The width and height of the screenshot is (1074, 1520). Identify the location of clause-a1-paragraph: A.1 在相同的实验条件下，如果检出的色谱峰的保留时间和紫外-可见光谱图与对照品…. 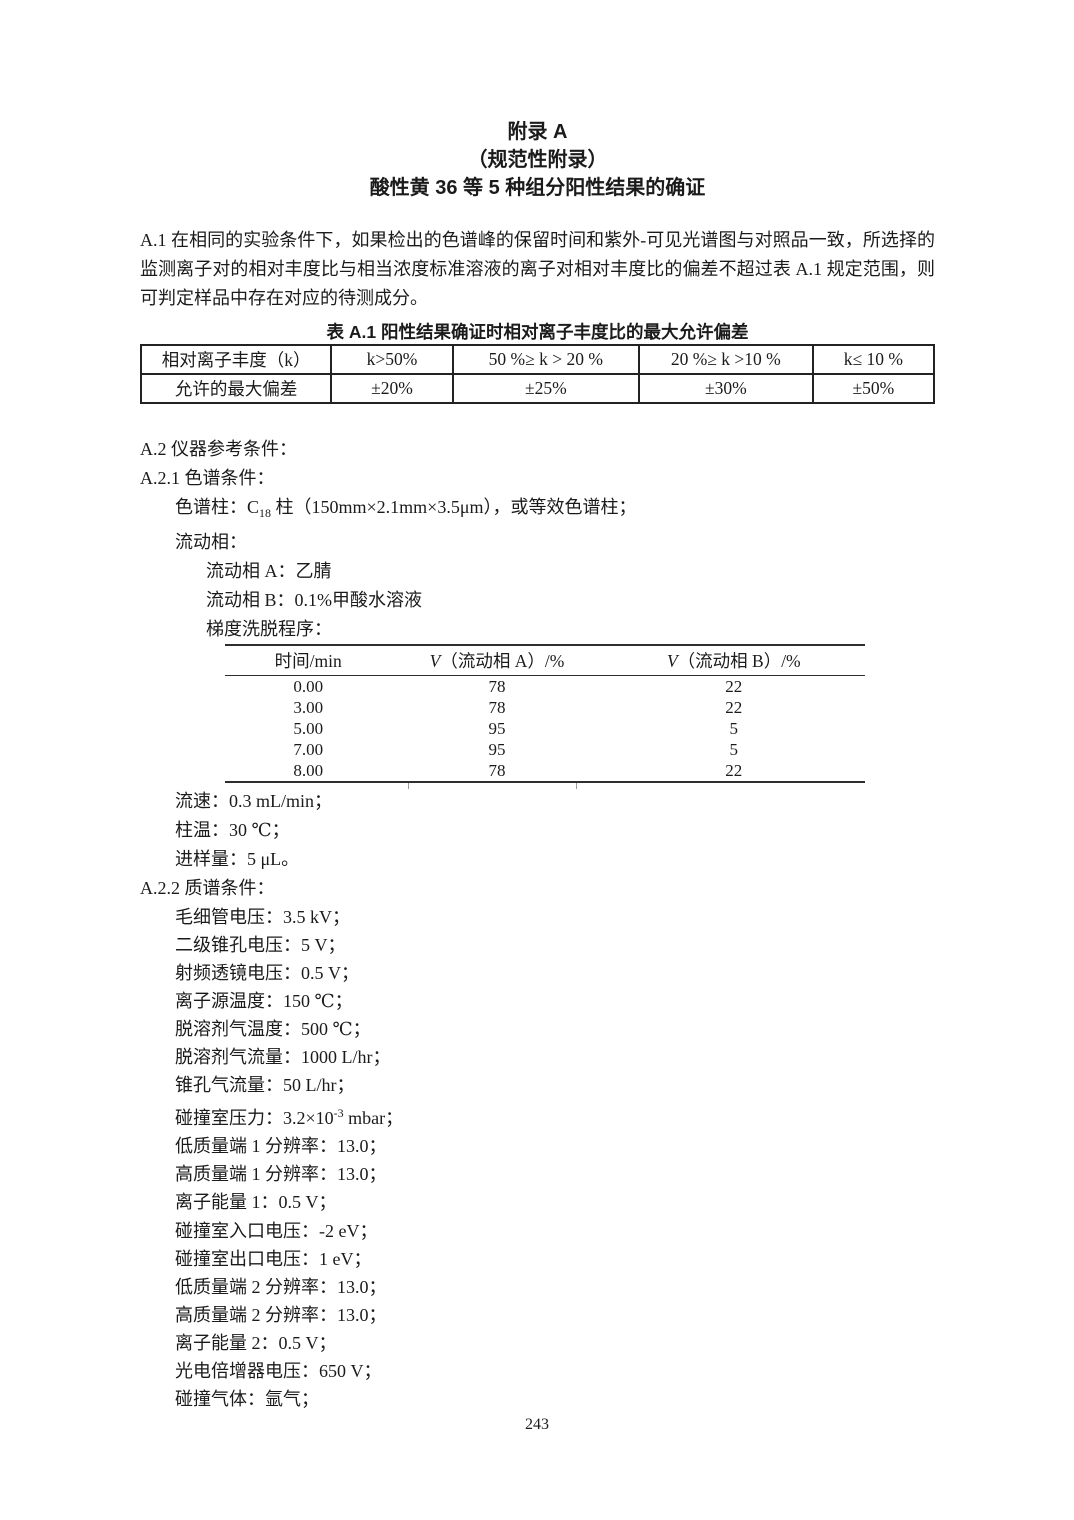
(537, 269).